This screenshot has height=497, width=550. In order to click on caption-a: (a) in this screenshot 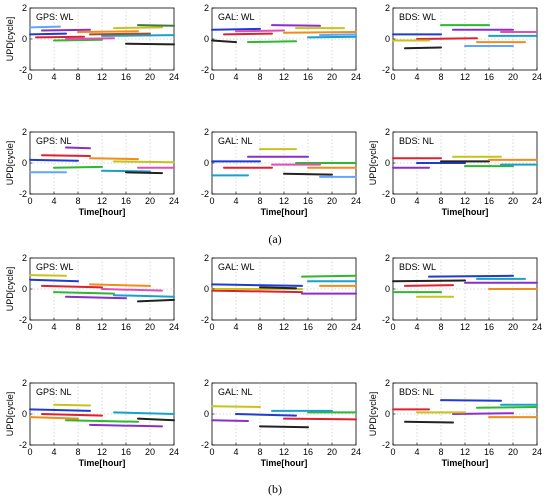, I will do `click(274, 239)`.